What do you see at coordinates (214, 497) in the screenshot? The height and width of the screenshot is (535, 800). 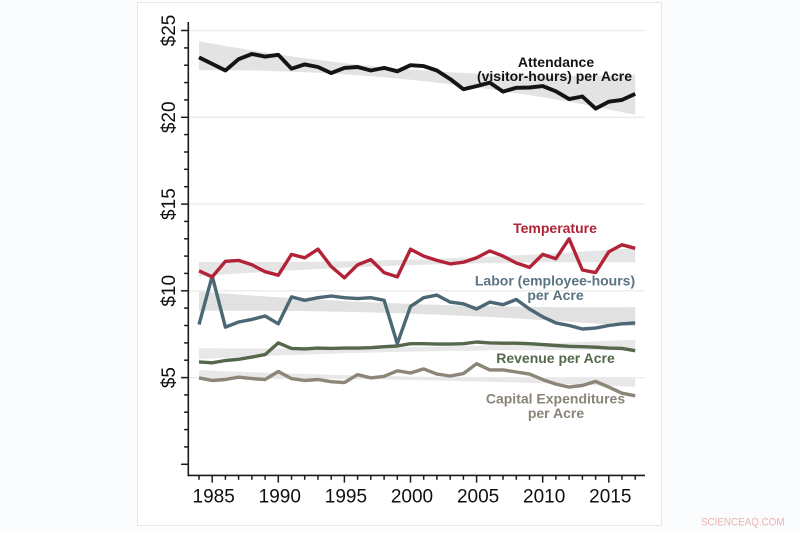 I see `svg-text: 1985` at bounding box center [214, 497].